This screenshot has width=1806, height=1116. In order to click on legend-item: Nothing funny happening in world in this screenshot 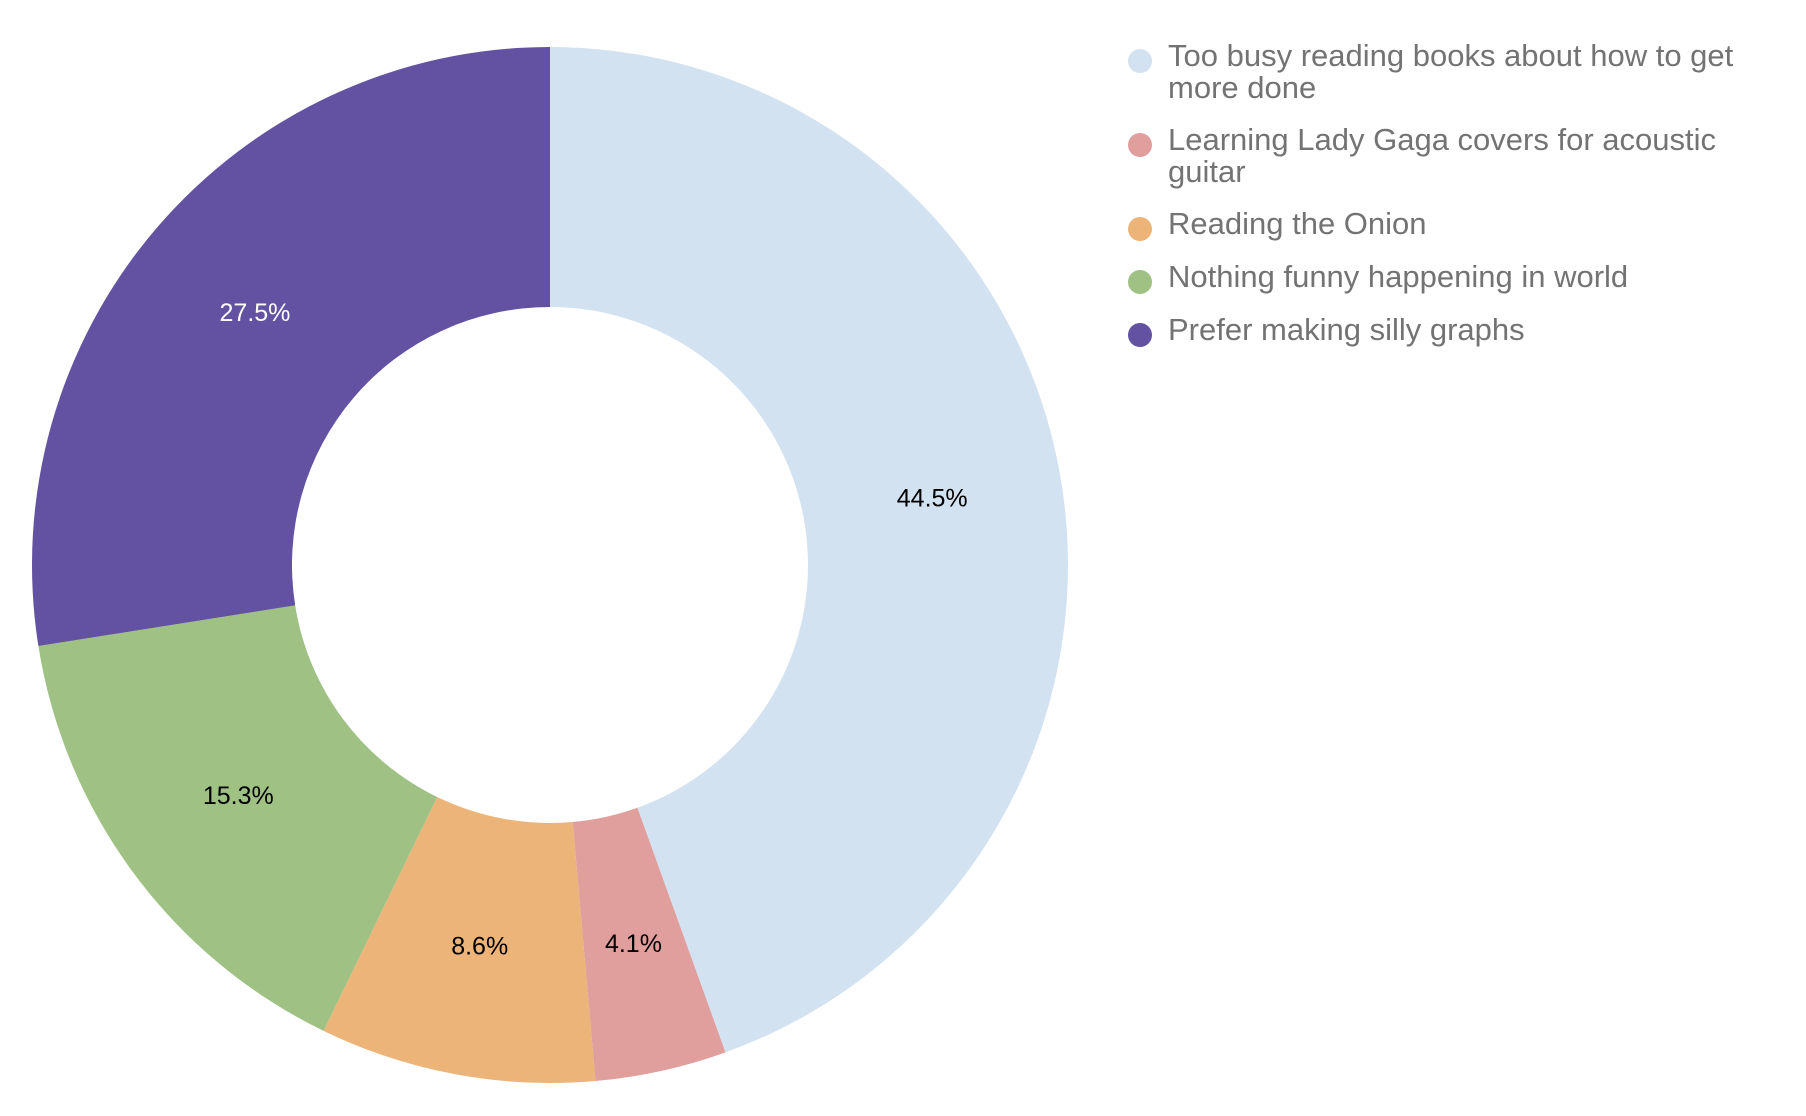, I will do `click(1458, 277)`.